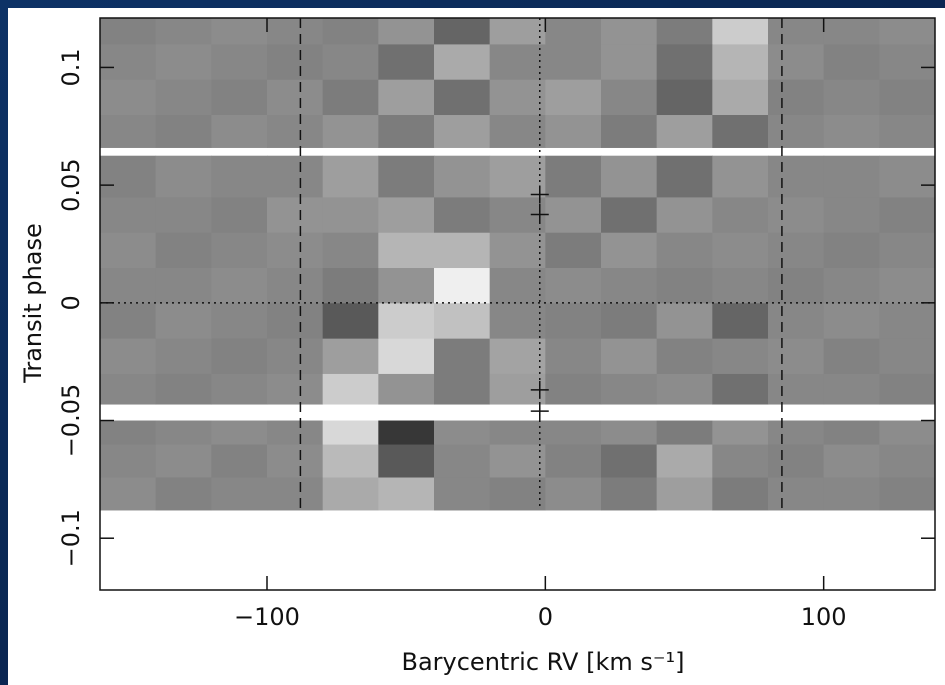 Image resolution: width=945 pixels, height=685 pixels. Describe the element at coordinates (545, 617) in the screenshot. I see `x-tick-label: 0` at that location.